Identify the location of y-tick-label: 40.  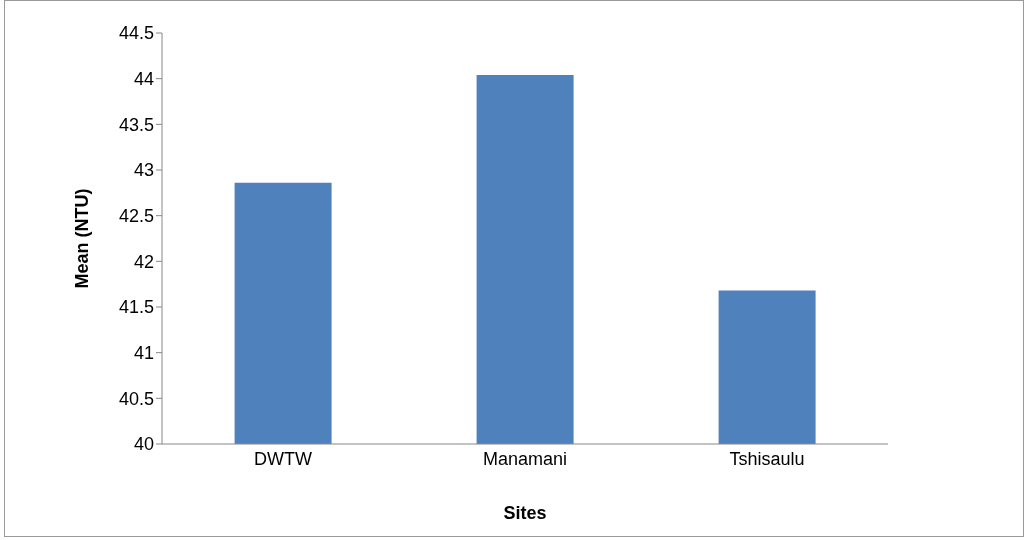
(143, 444).